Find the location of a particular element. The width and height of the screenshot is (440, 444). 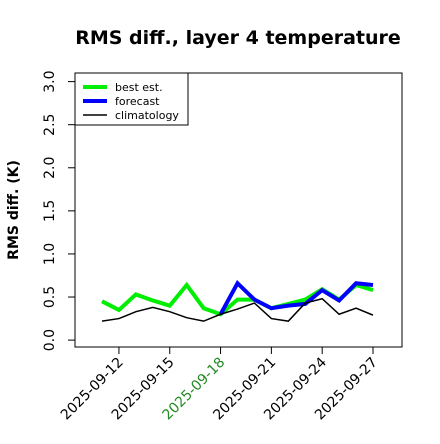

legend-box is located at coordinates (131, 99).